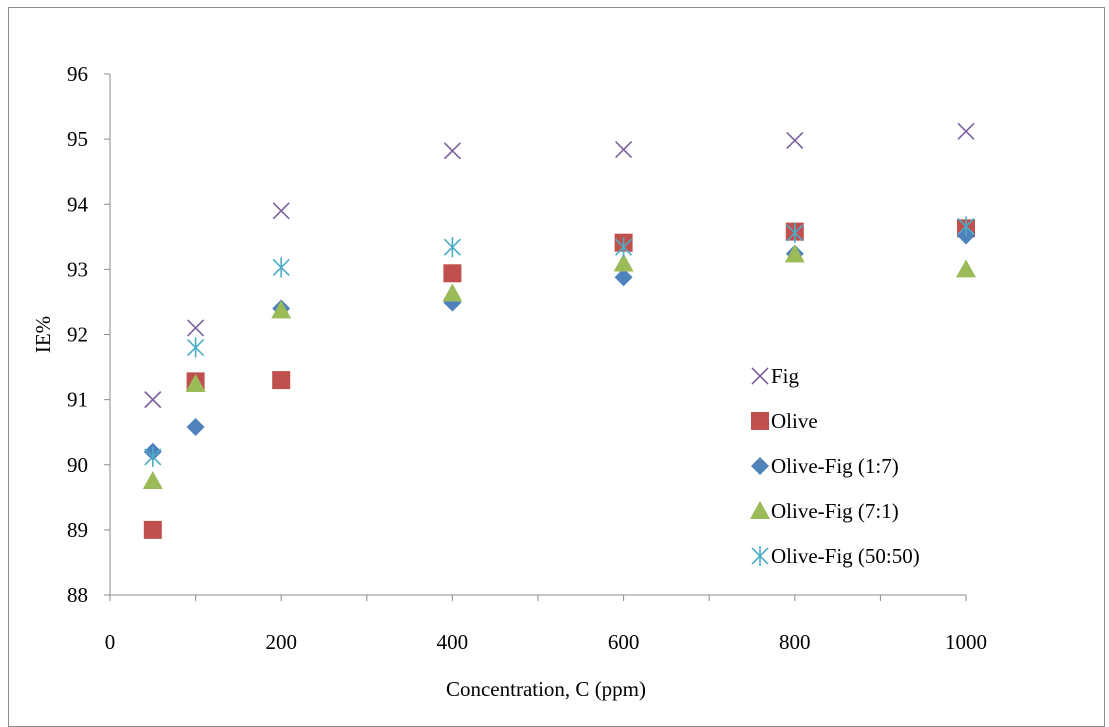  Describe the element at coordinates (835, 511) in the screenshot. I see `legend-label-olive-fig-7-1: Olive-Fig (7:1)` at that location.